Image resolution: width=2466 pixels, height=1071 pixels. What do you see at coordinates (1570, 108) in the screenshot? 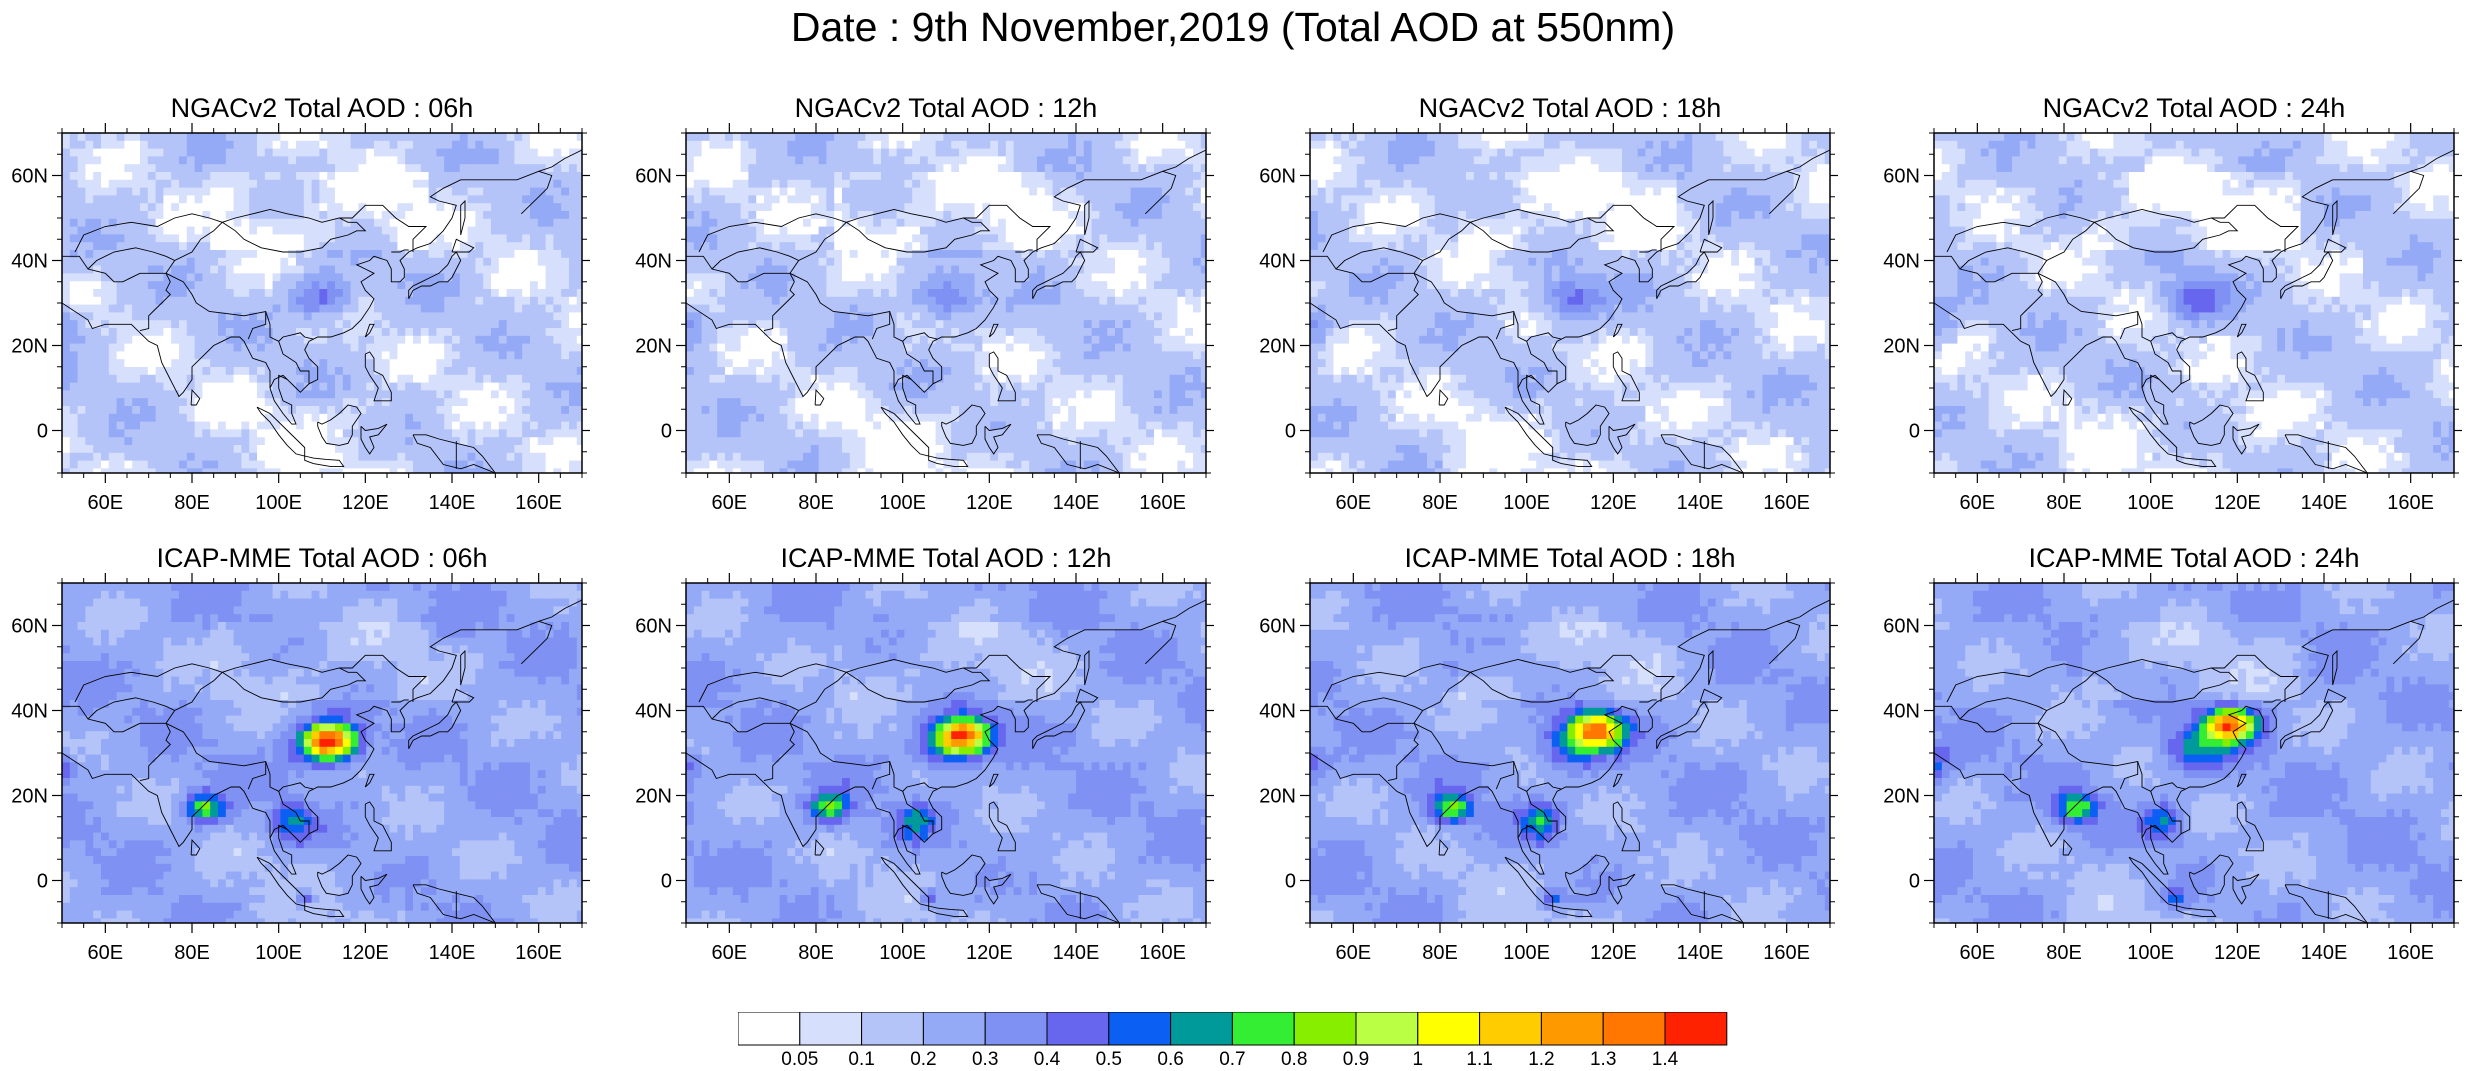
I see `panel-title: NGACv2 Total AOD : 18h` at bounding box center [1570, 108].